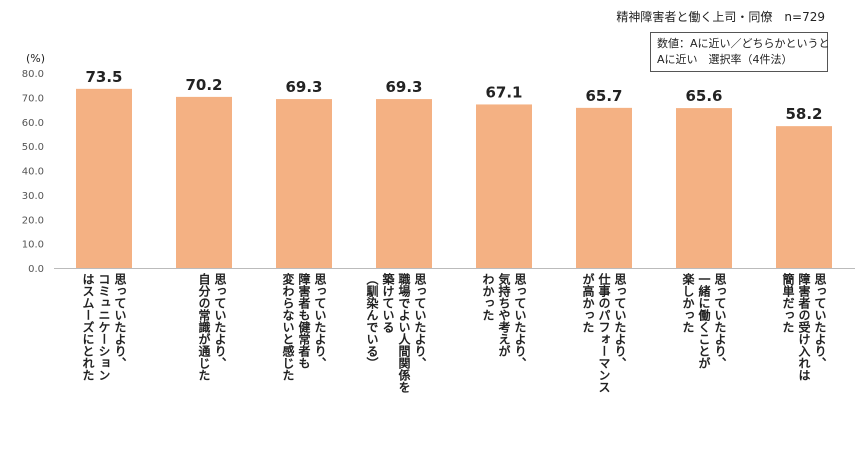  I want to click on y-tick-label: 30.0, so click(33, 196).